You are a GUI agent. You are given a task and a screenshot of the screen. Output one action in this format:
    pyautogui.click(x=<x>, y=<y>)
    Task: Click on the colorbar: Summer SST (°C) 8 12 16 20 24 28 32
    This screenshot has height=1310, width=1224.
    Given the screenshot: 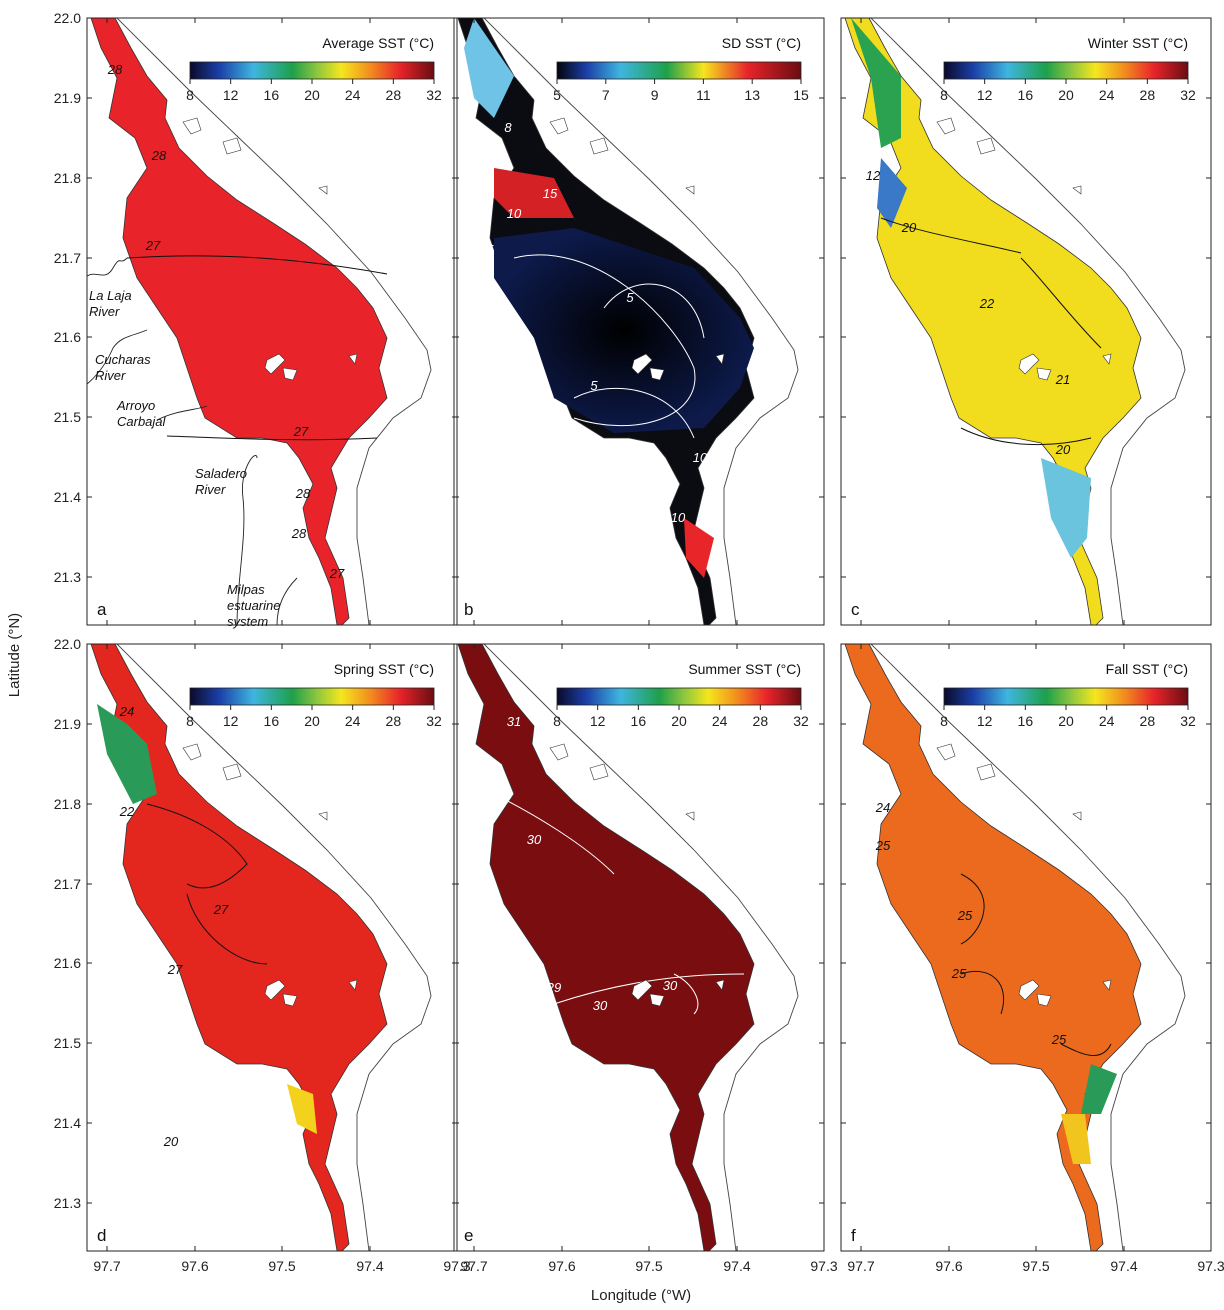 What is the action you would take?
    pyautogui.click(x=681, y=695)
    